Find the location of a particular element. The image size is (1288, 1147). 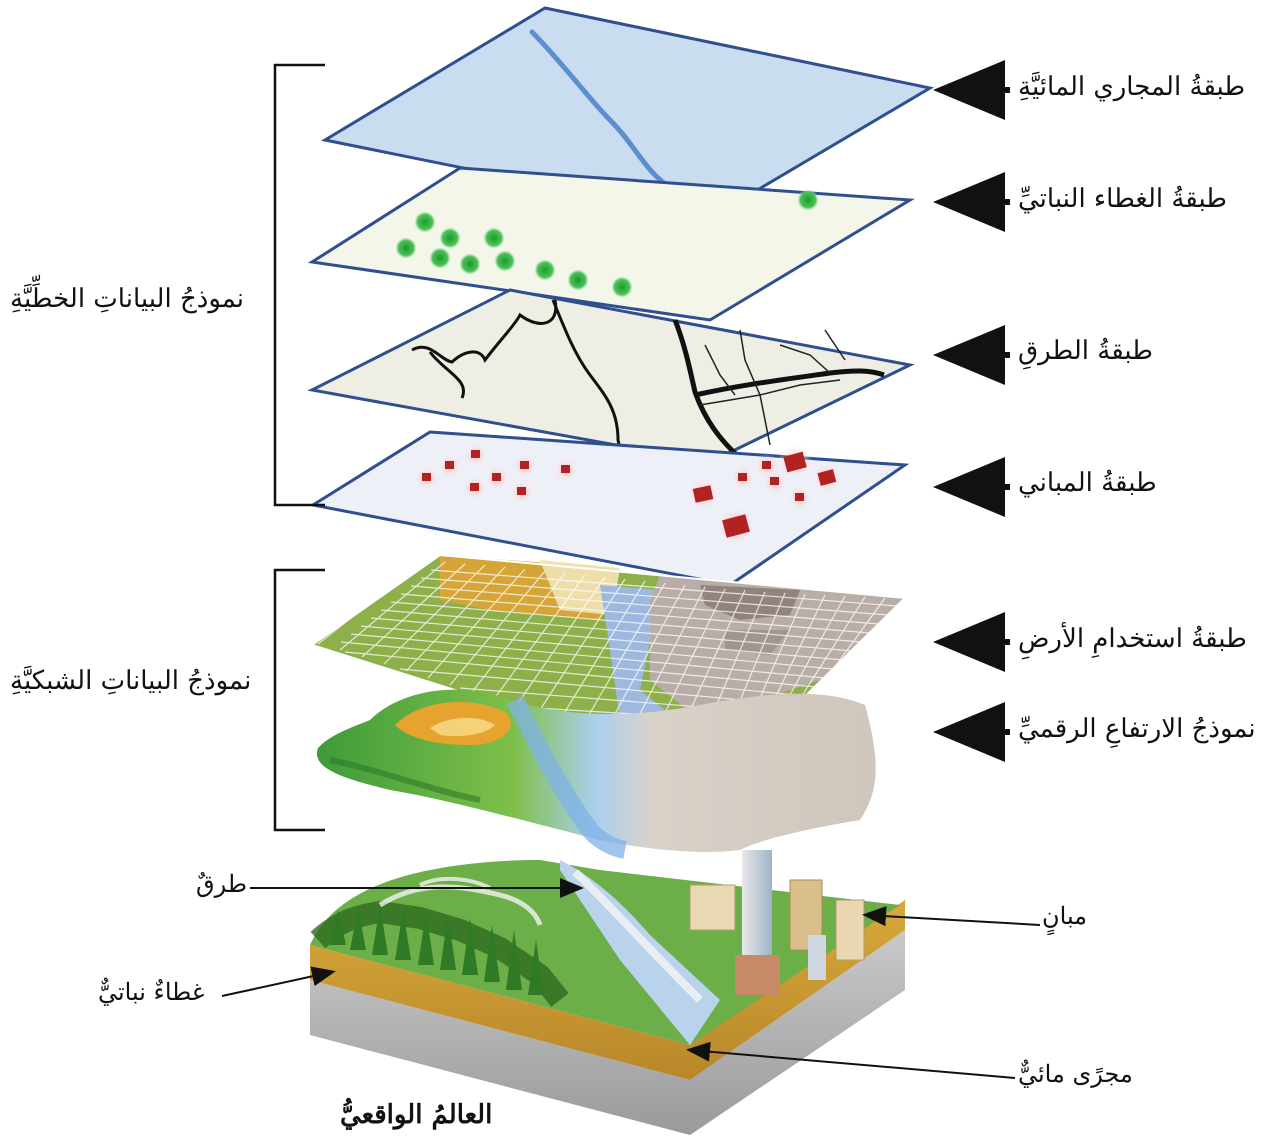

raster-bracket is located at coordinates (299, 700).